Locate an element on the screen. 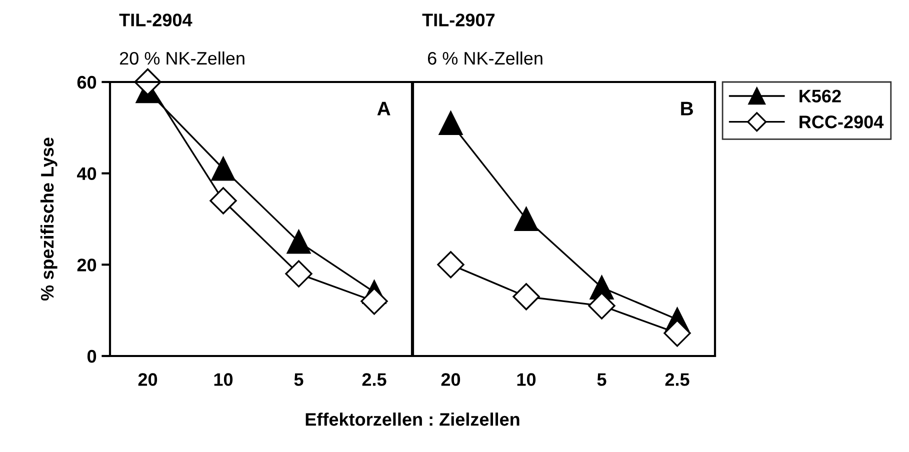 The height and width of the screenshot is (452, 909). y-axis-title: % spezifische Lyse is located at coordinates (49, 219).